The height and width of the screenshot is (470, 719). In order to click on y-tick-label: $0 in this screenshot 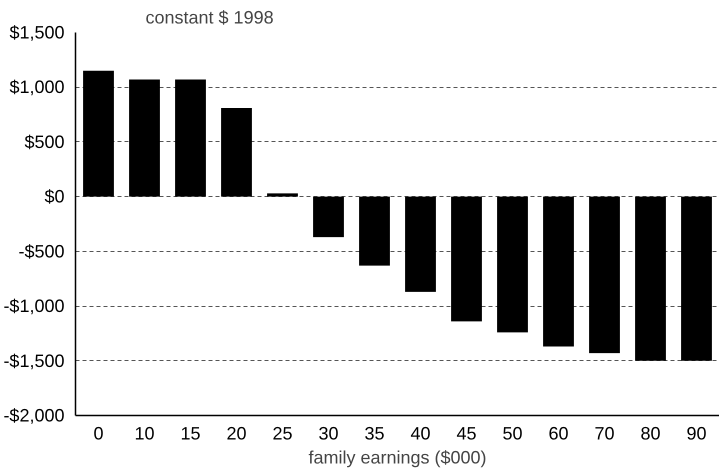, I will do `click(54, 196)`.